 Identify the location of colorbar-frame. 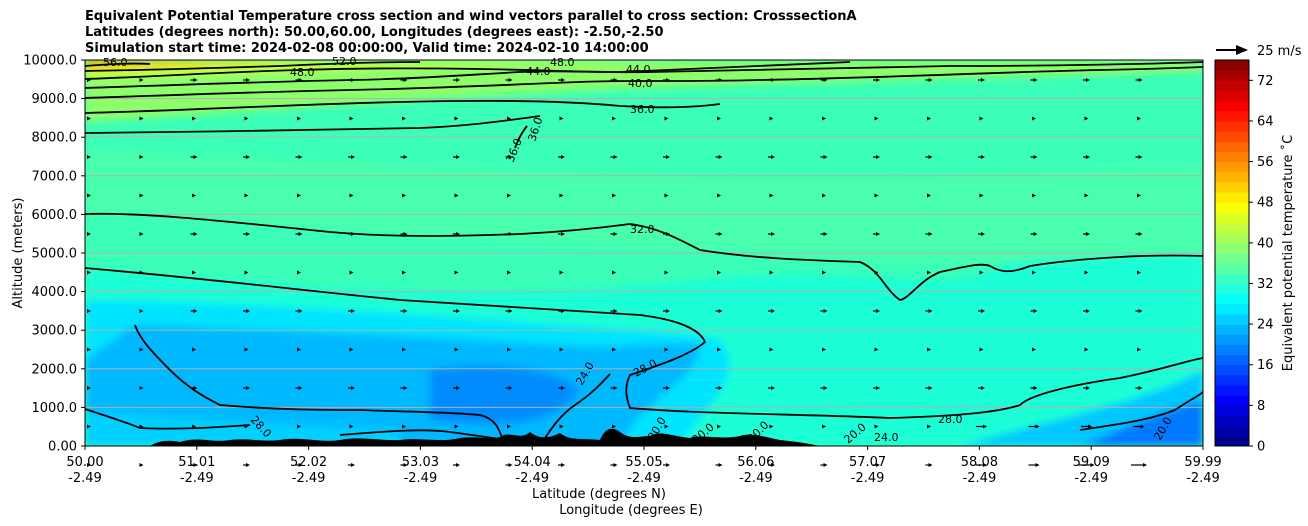
(1232, 253).